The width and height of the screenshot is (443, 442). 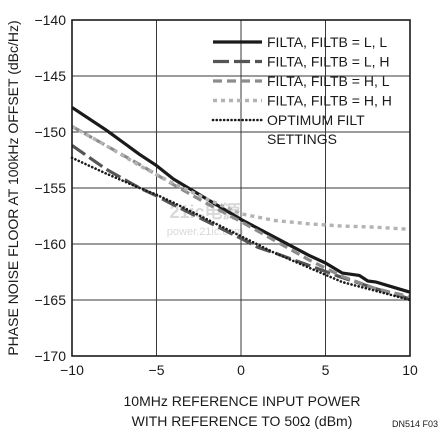 I want to click on y-tick-label-6: −140, so click(x=50, y=20).